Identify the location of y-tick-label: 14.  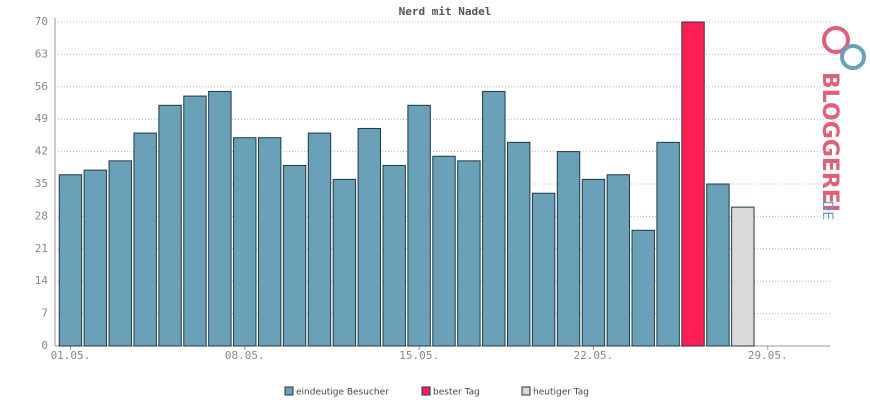
(42, 280).